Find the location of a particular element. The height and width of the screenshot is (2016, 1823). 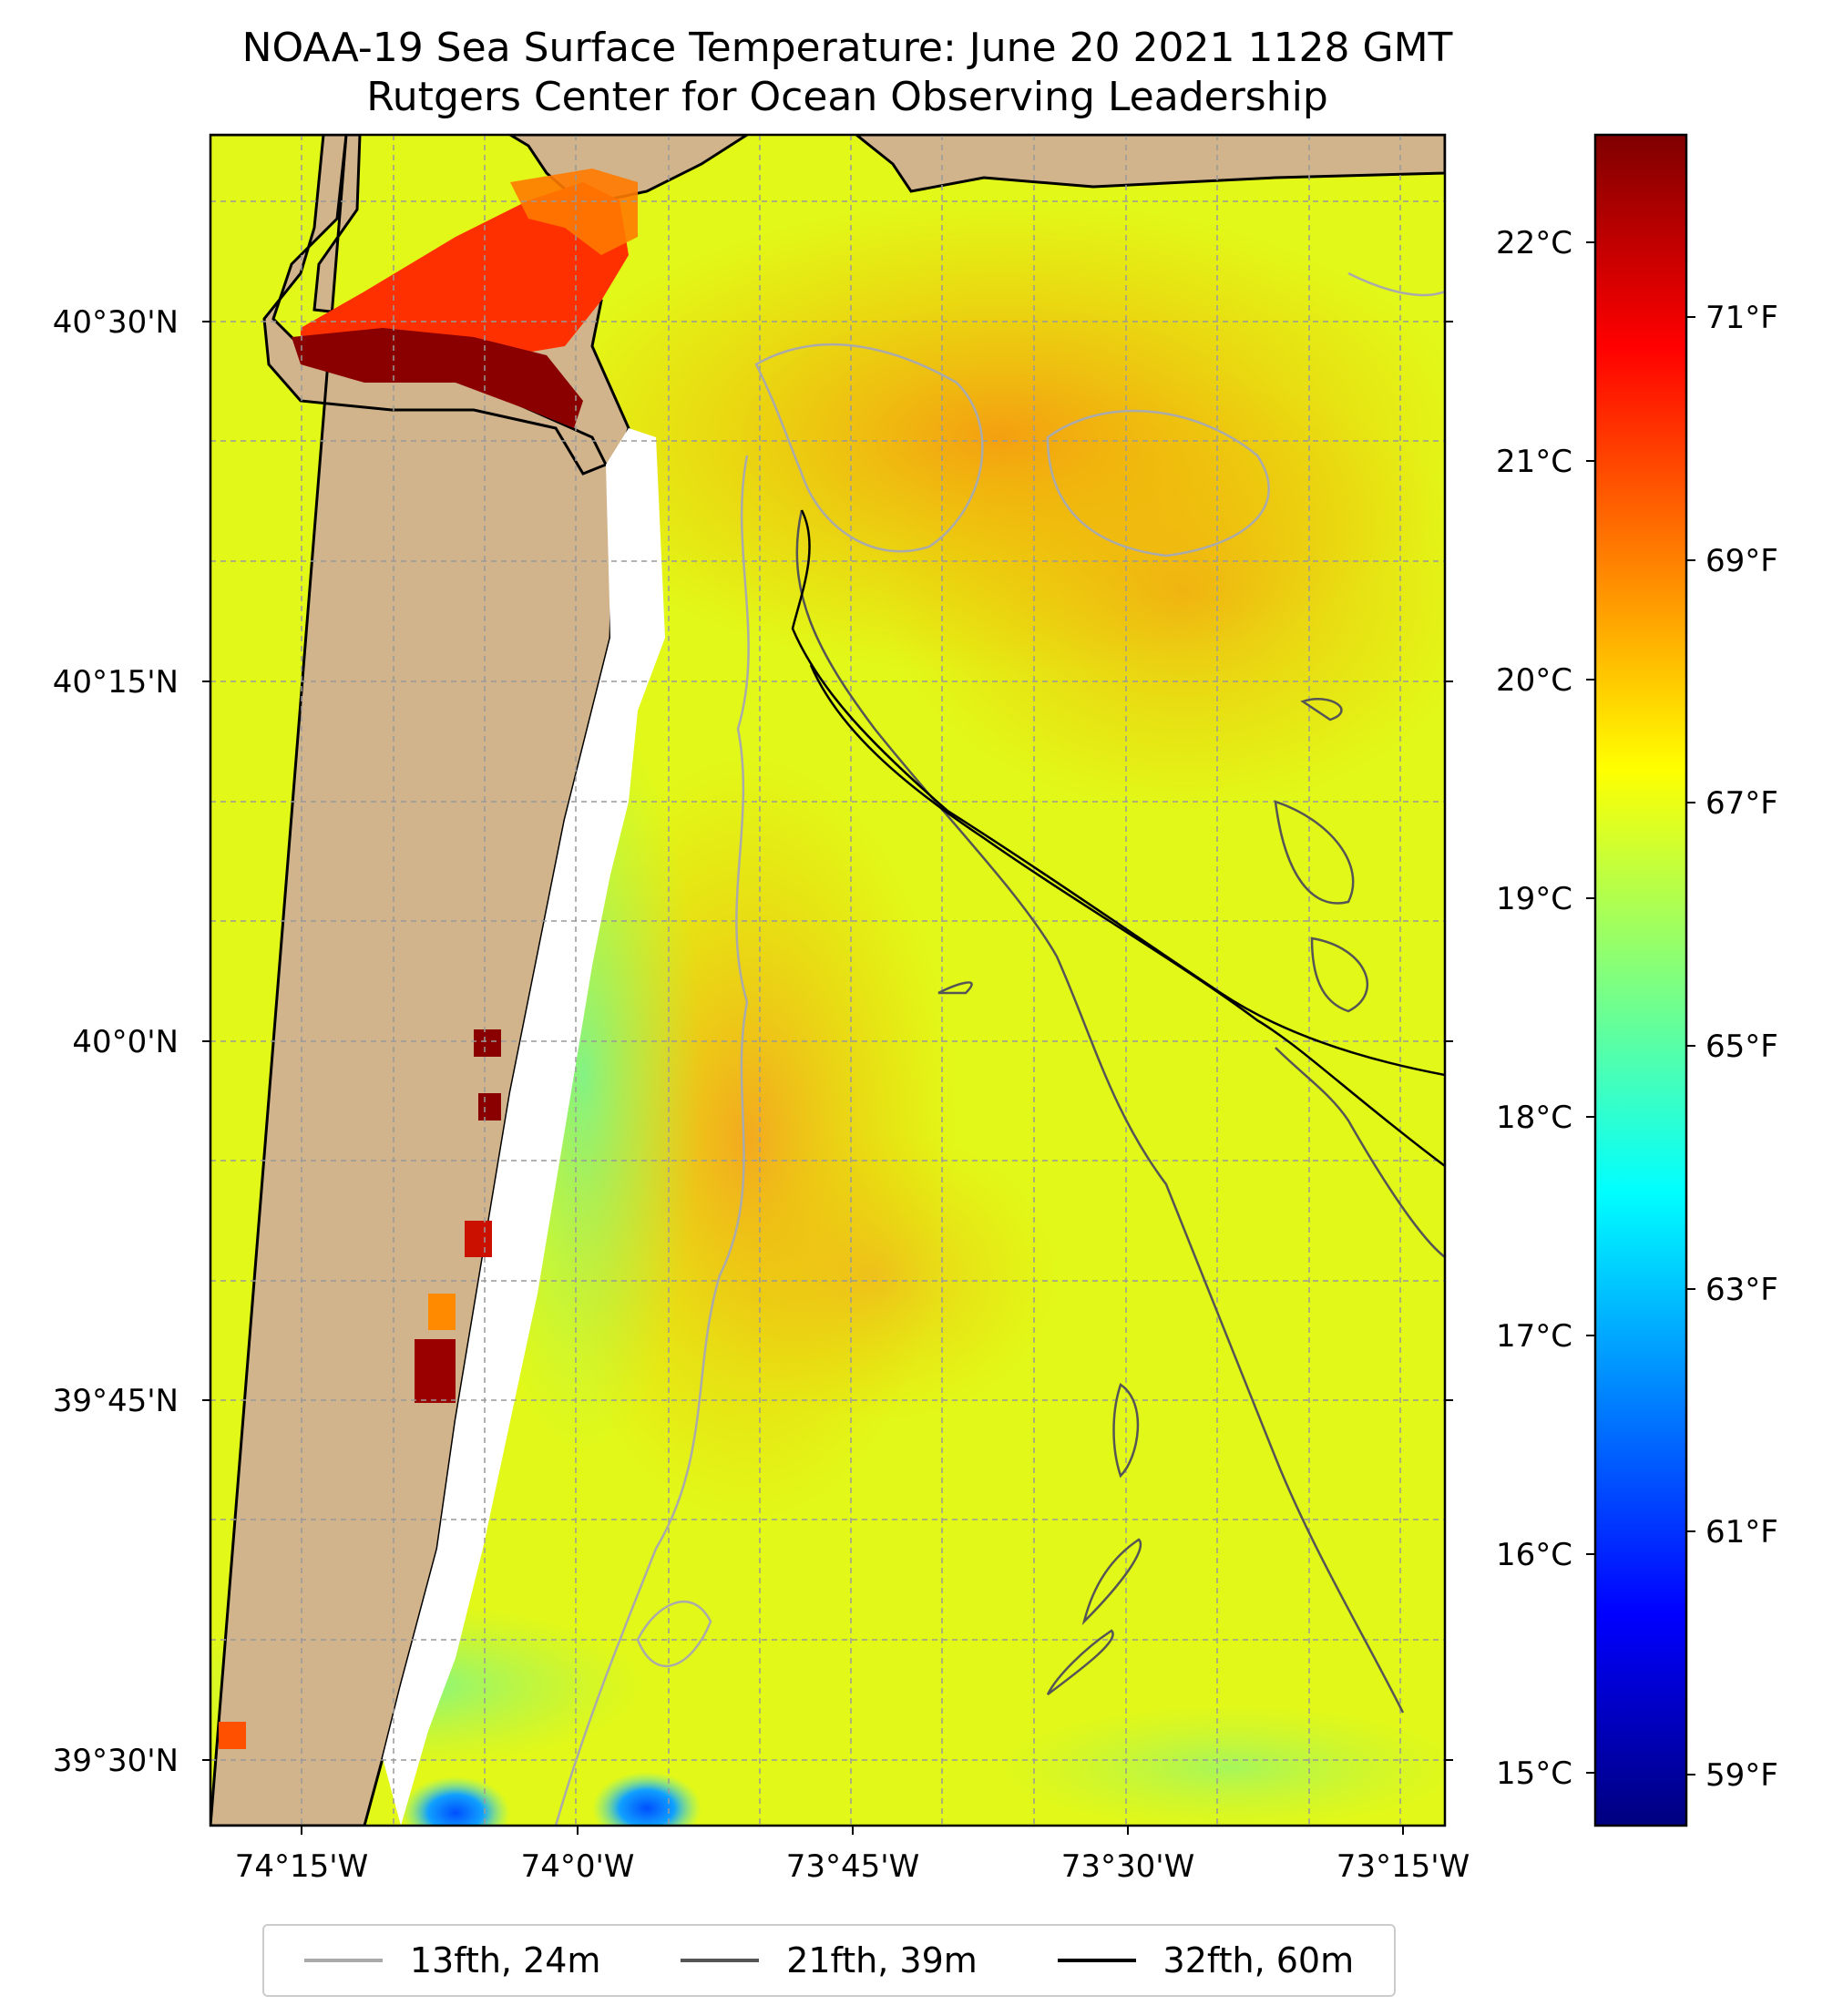

colorbar is located at coordinates (1640, 980).